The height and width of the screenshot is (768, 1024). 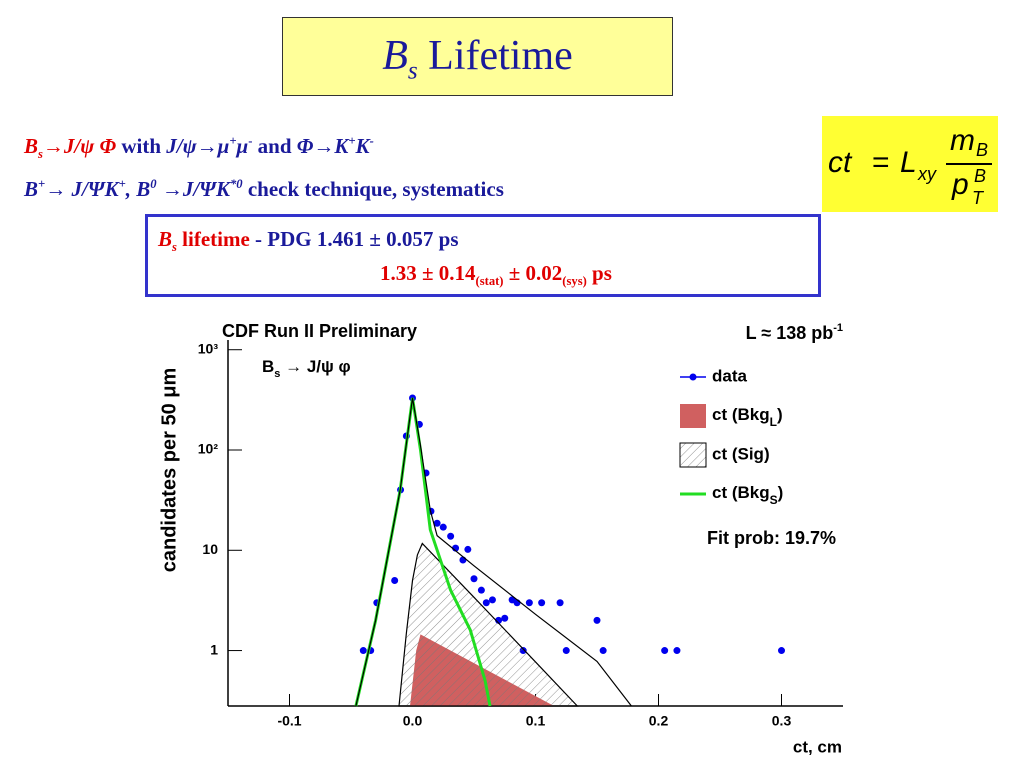 I want to click on x-axis-label: ct, cm, so click(x=817, y=746).